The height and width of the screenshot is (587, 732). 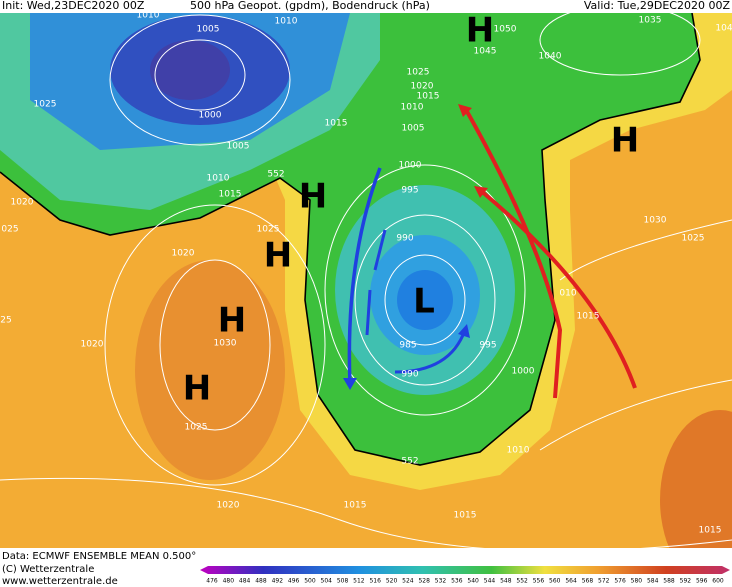 I want to click on colorbar-label: 576, so click(x=620, y=581).